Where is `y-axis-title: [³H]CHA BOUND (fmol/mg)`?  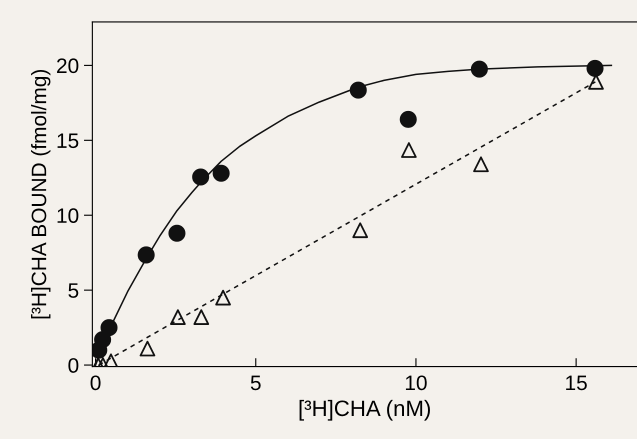 y-axis-title: [³H]CHA BOUND (fmol/mg) is located at coordinates (40, 194).